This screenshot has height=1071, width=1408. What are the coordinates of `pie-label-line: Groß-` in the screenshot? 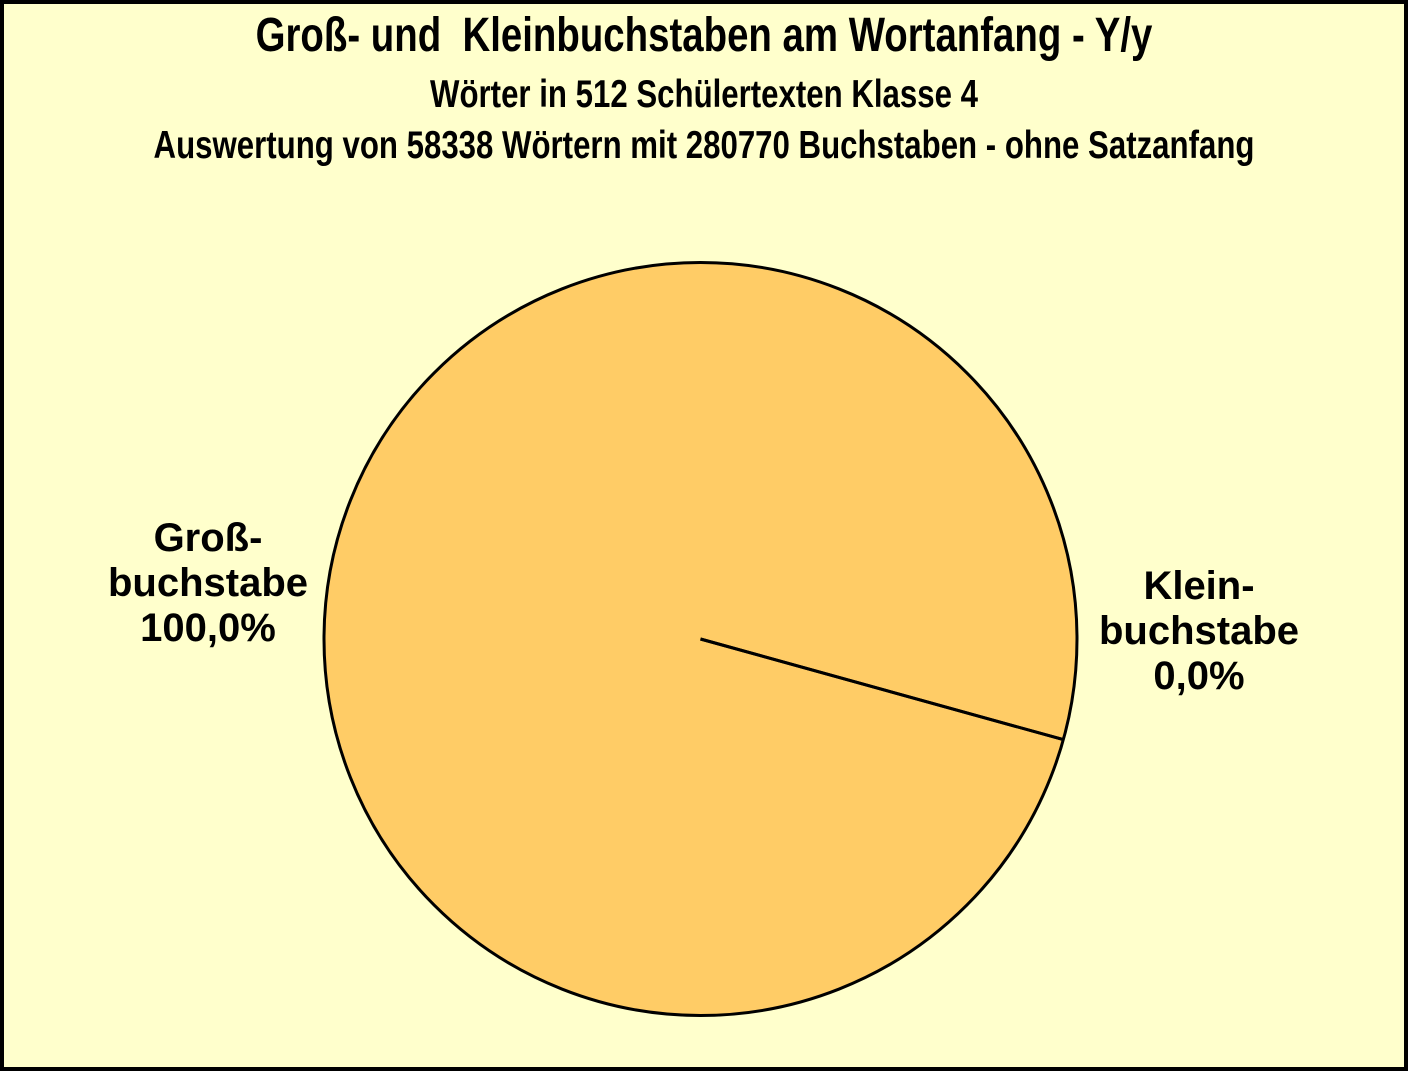 It's located at (208, 538).